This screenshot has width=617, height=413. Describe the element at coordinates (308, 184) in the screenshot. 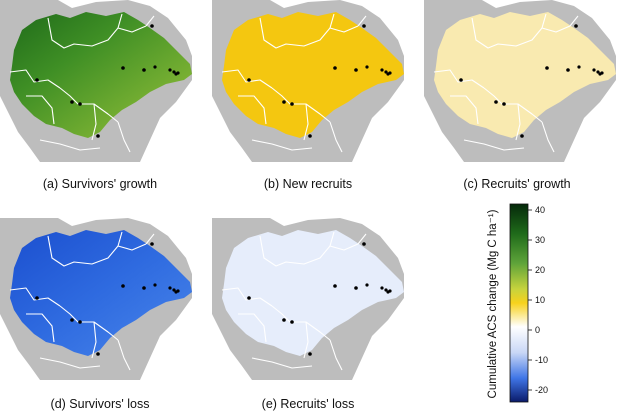

I see `panel-caption-b: (b) New recruits` at that location.